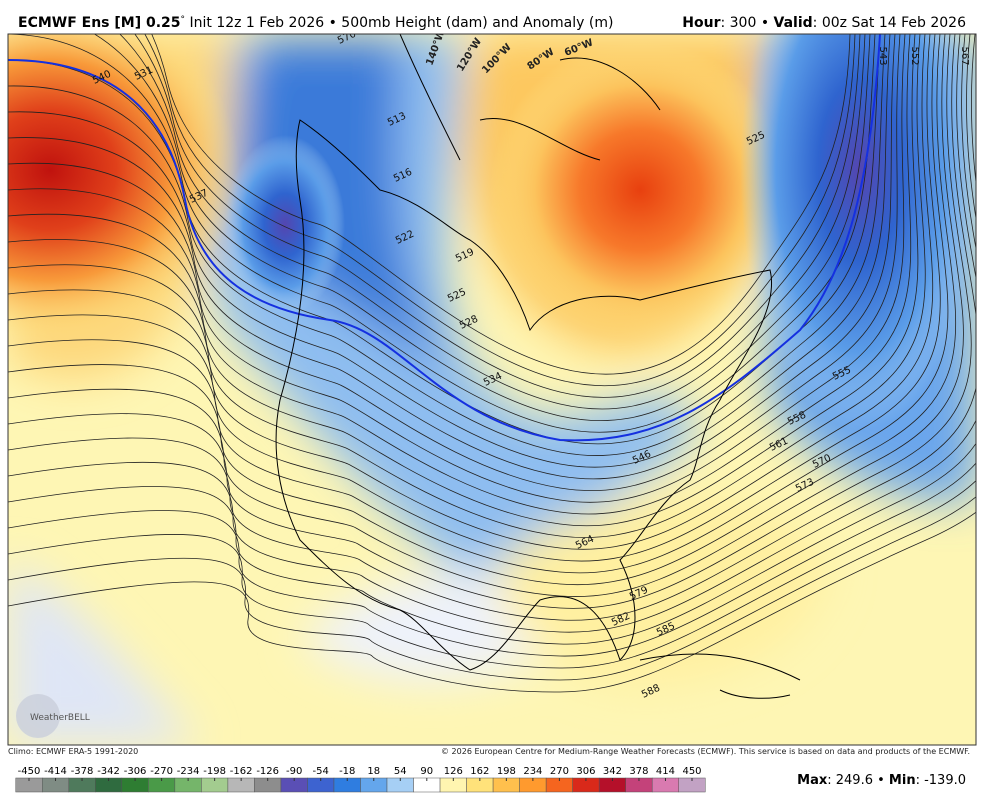 The height and width of the screenshot is (808, 984). Describe the element at coordinates (812, 780) in the screenshot. I see `max-label: Max` at that location.